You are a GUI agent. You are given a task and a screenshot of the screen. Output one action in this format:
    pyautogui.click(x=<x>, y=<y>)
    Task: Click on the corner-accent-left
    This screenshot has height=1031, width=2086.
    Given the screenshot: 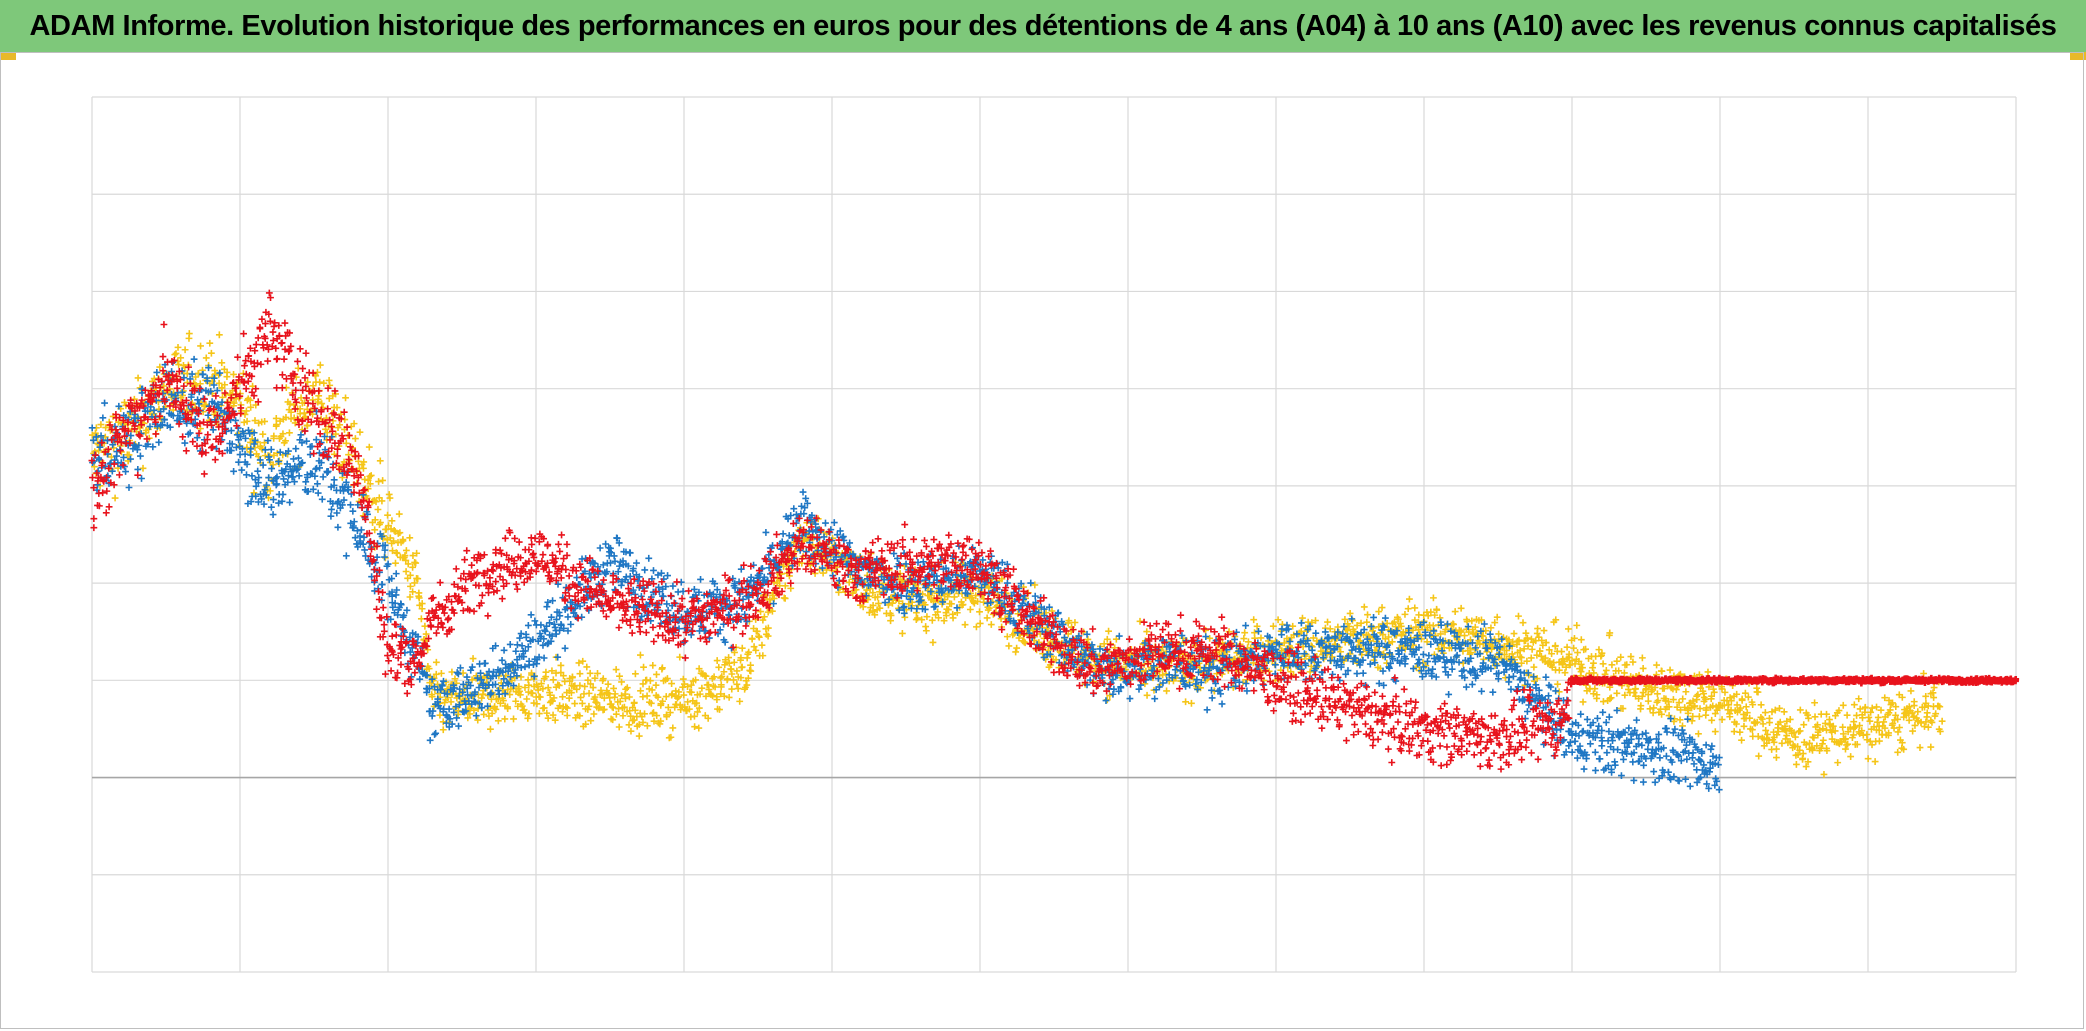 What is the action you would take?
    pyautogui.click(x=8, y=56)
    